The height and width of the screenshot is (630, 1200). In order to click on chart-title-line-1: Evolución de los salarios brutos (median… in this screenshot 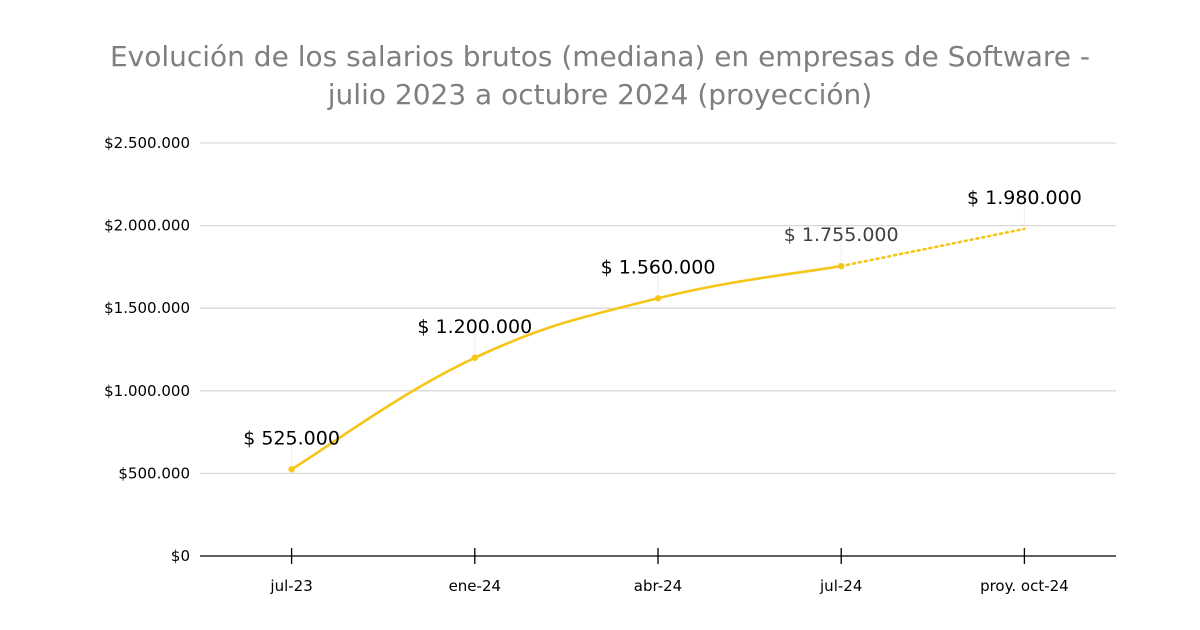, I will do `click(600, 56)`.